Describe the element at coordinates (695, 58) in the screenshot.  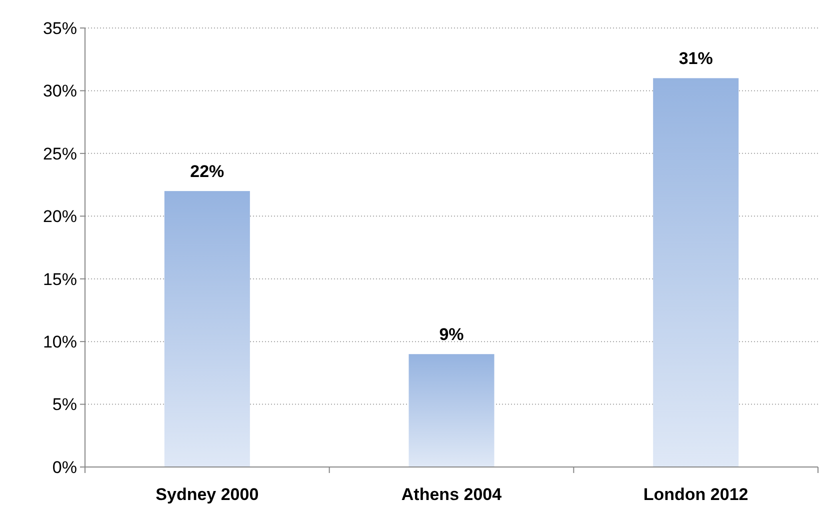
I see `data-label: 31%` at that location.